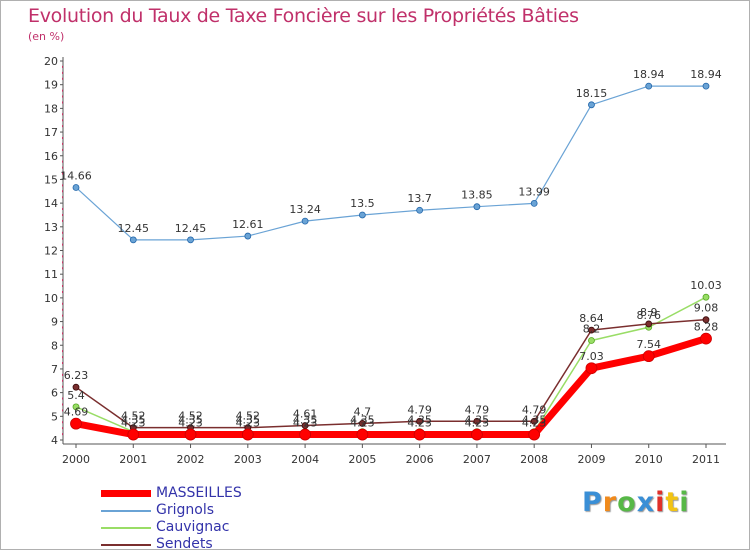  What do you see at coordinates (193, 527) in the screenshot?
I see `legend-label-cauvignac: Cauvignac` at bounding box center [193, 527].